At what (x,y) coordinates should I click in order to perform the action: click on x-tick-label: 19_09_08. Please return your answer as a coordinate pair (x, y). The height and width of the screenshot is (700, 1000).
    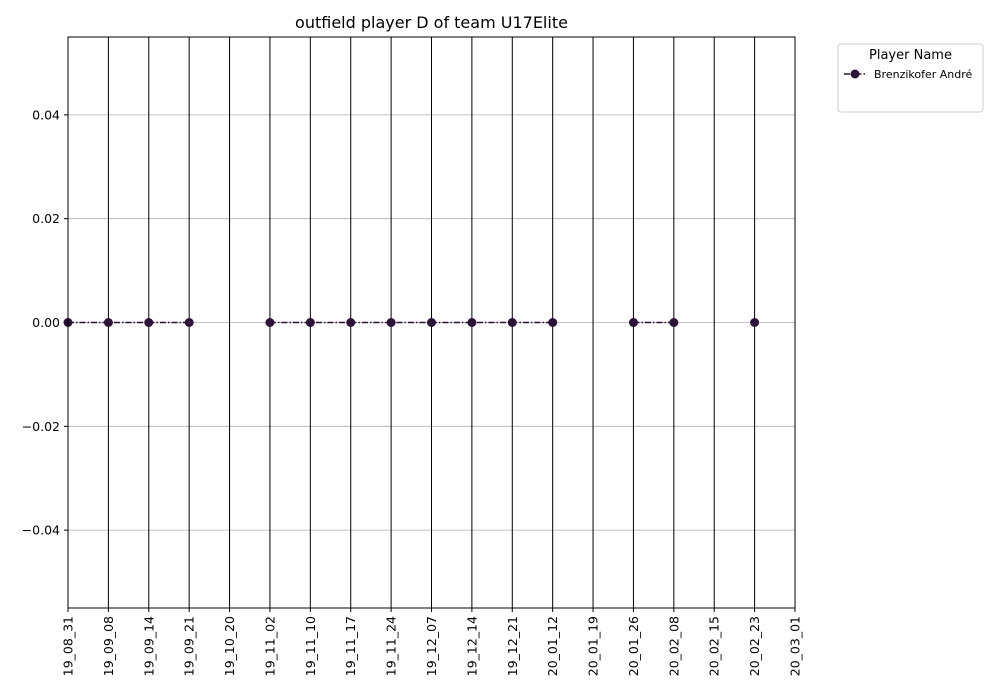
    Looking at the image, I should click on (108, 646).